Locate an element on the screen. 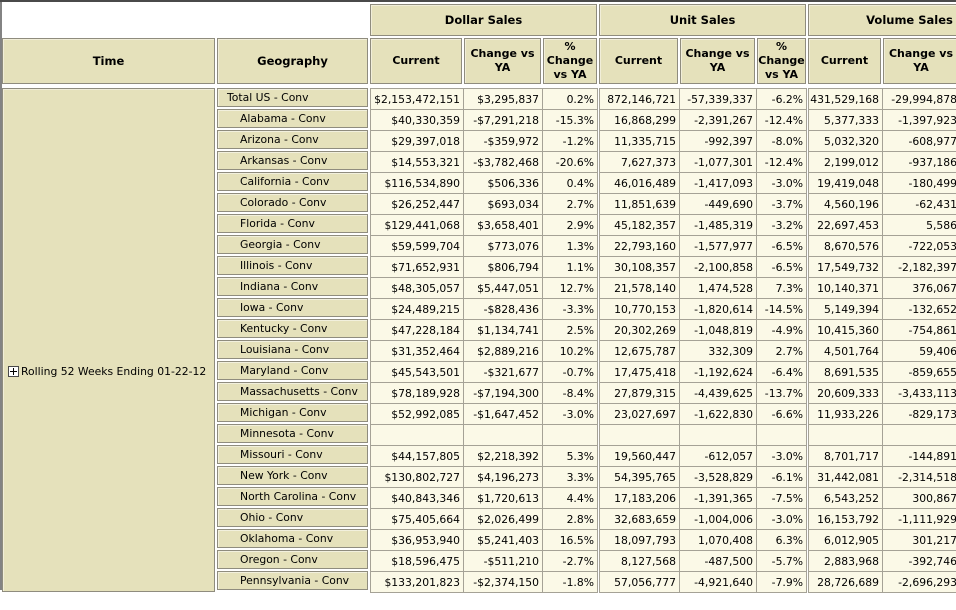 Image resolution: width=956 pixels, height=610 pixels. geo-member: Michigan - Conv is located at coordinates (292, 412).